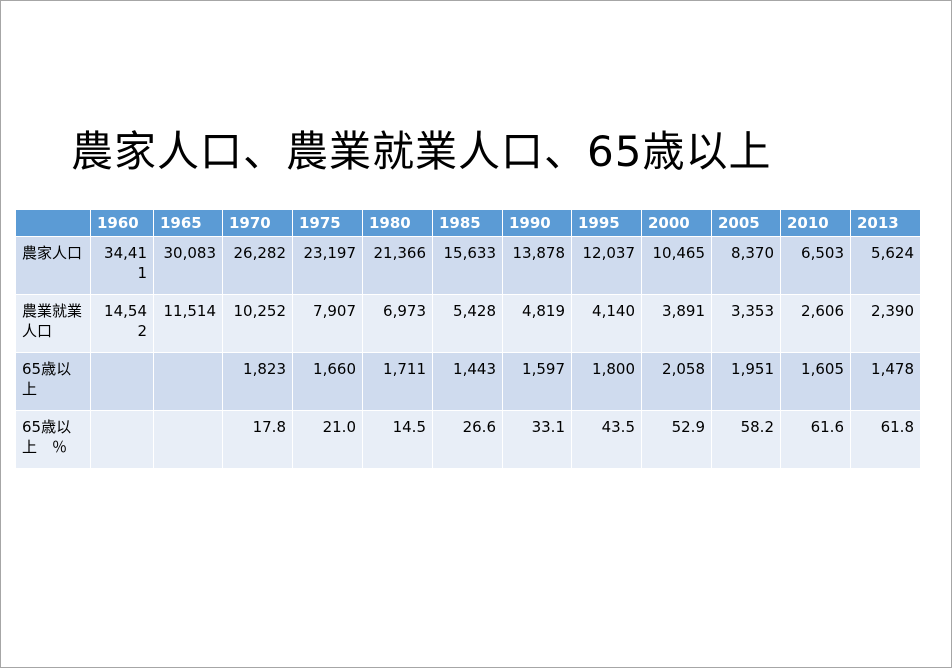  What do you see at coordinates (746, 223) in the screenshot?
I see `header-cell-2005: 2005` at bounding box center [746, 223].